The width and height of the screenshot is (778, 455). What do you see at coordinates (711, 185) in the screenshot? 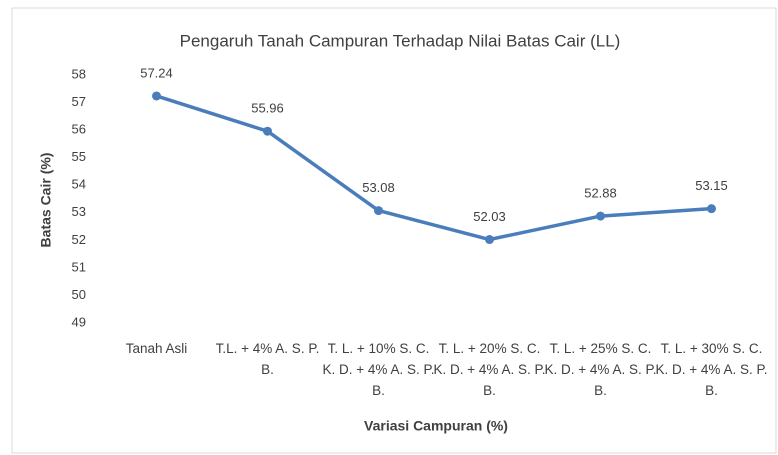
I see `data-label: 53.15` at bounding box center [711, 185].